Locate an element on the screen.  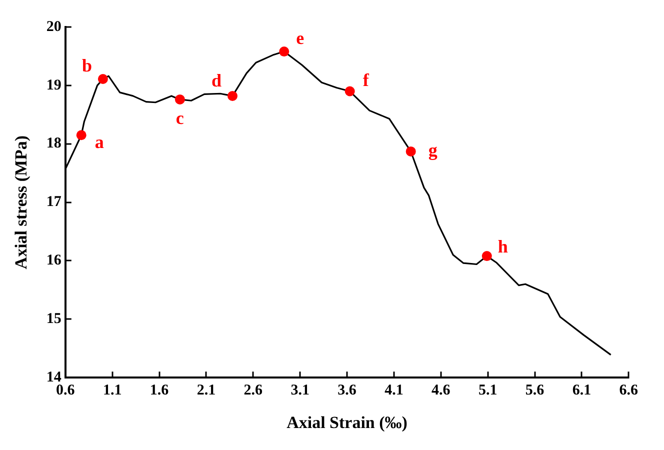
y-tick-label: 20 is located at coordinates (54, 26).